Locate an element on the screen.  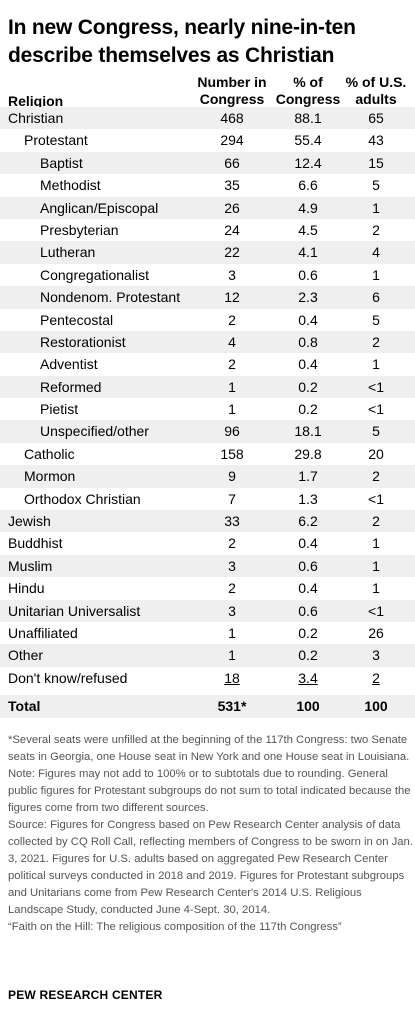
cell-pct-congress: 3.4 is located at coordinates (308, 677).